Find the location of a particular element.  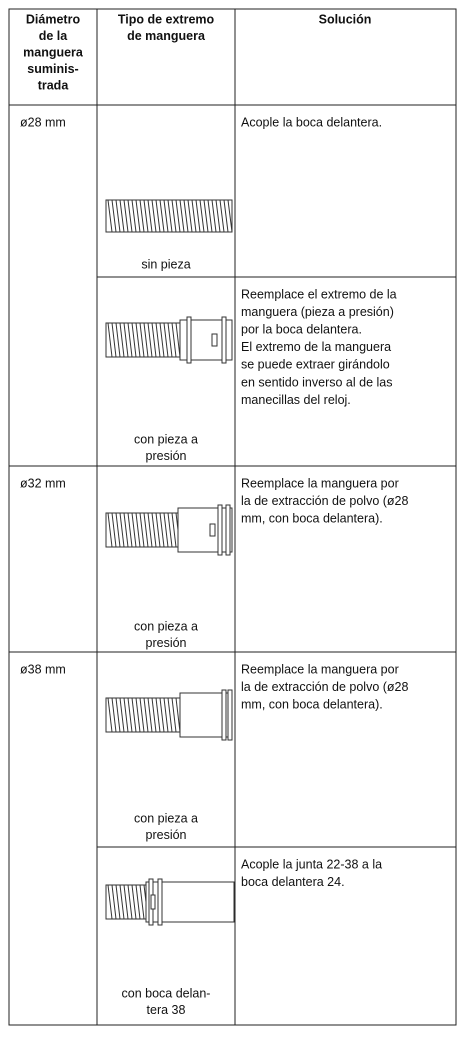

solution-text: El extremo de la manguera is located at coordinates (316, 347).